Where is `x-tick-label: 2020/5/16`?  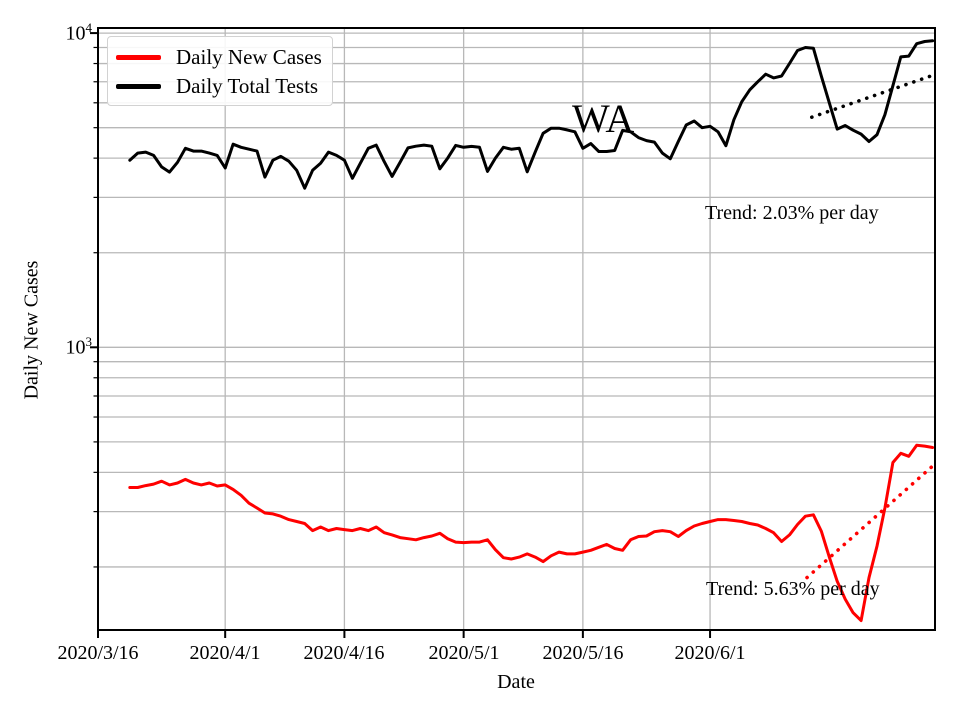 x-tick-label: 2020/5/16 is located at coordinates (583, 653).